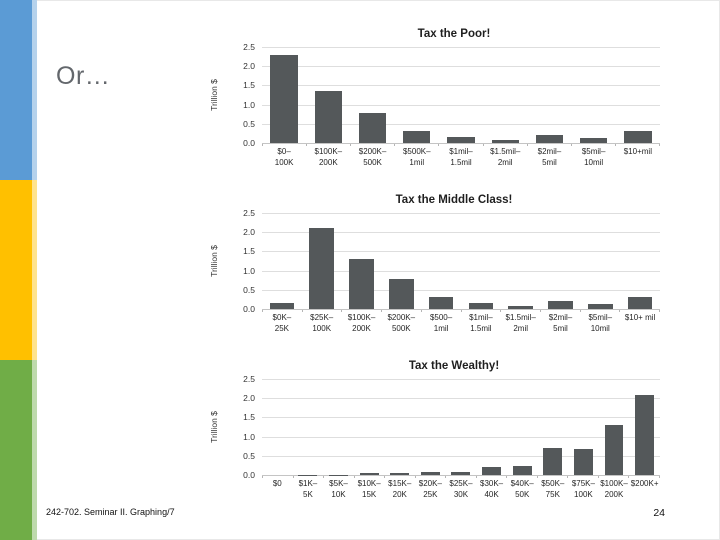 The image size is (720, 540). What do you see at coordinates (600, 323) in the screenshot?
I see `x-category-label: $5mil– 10mil` at bounding box center [600, 323].